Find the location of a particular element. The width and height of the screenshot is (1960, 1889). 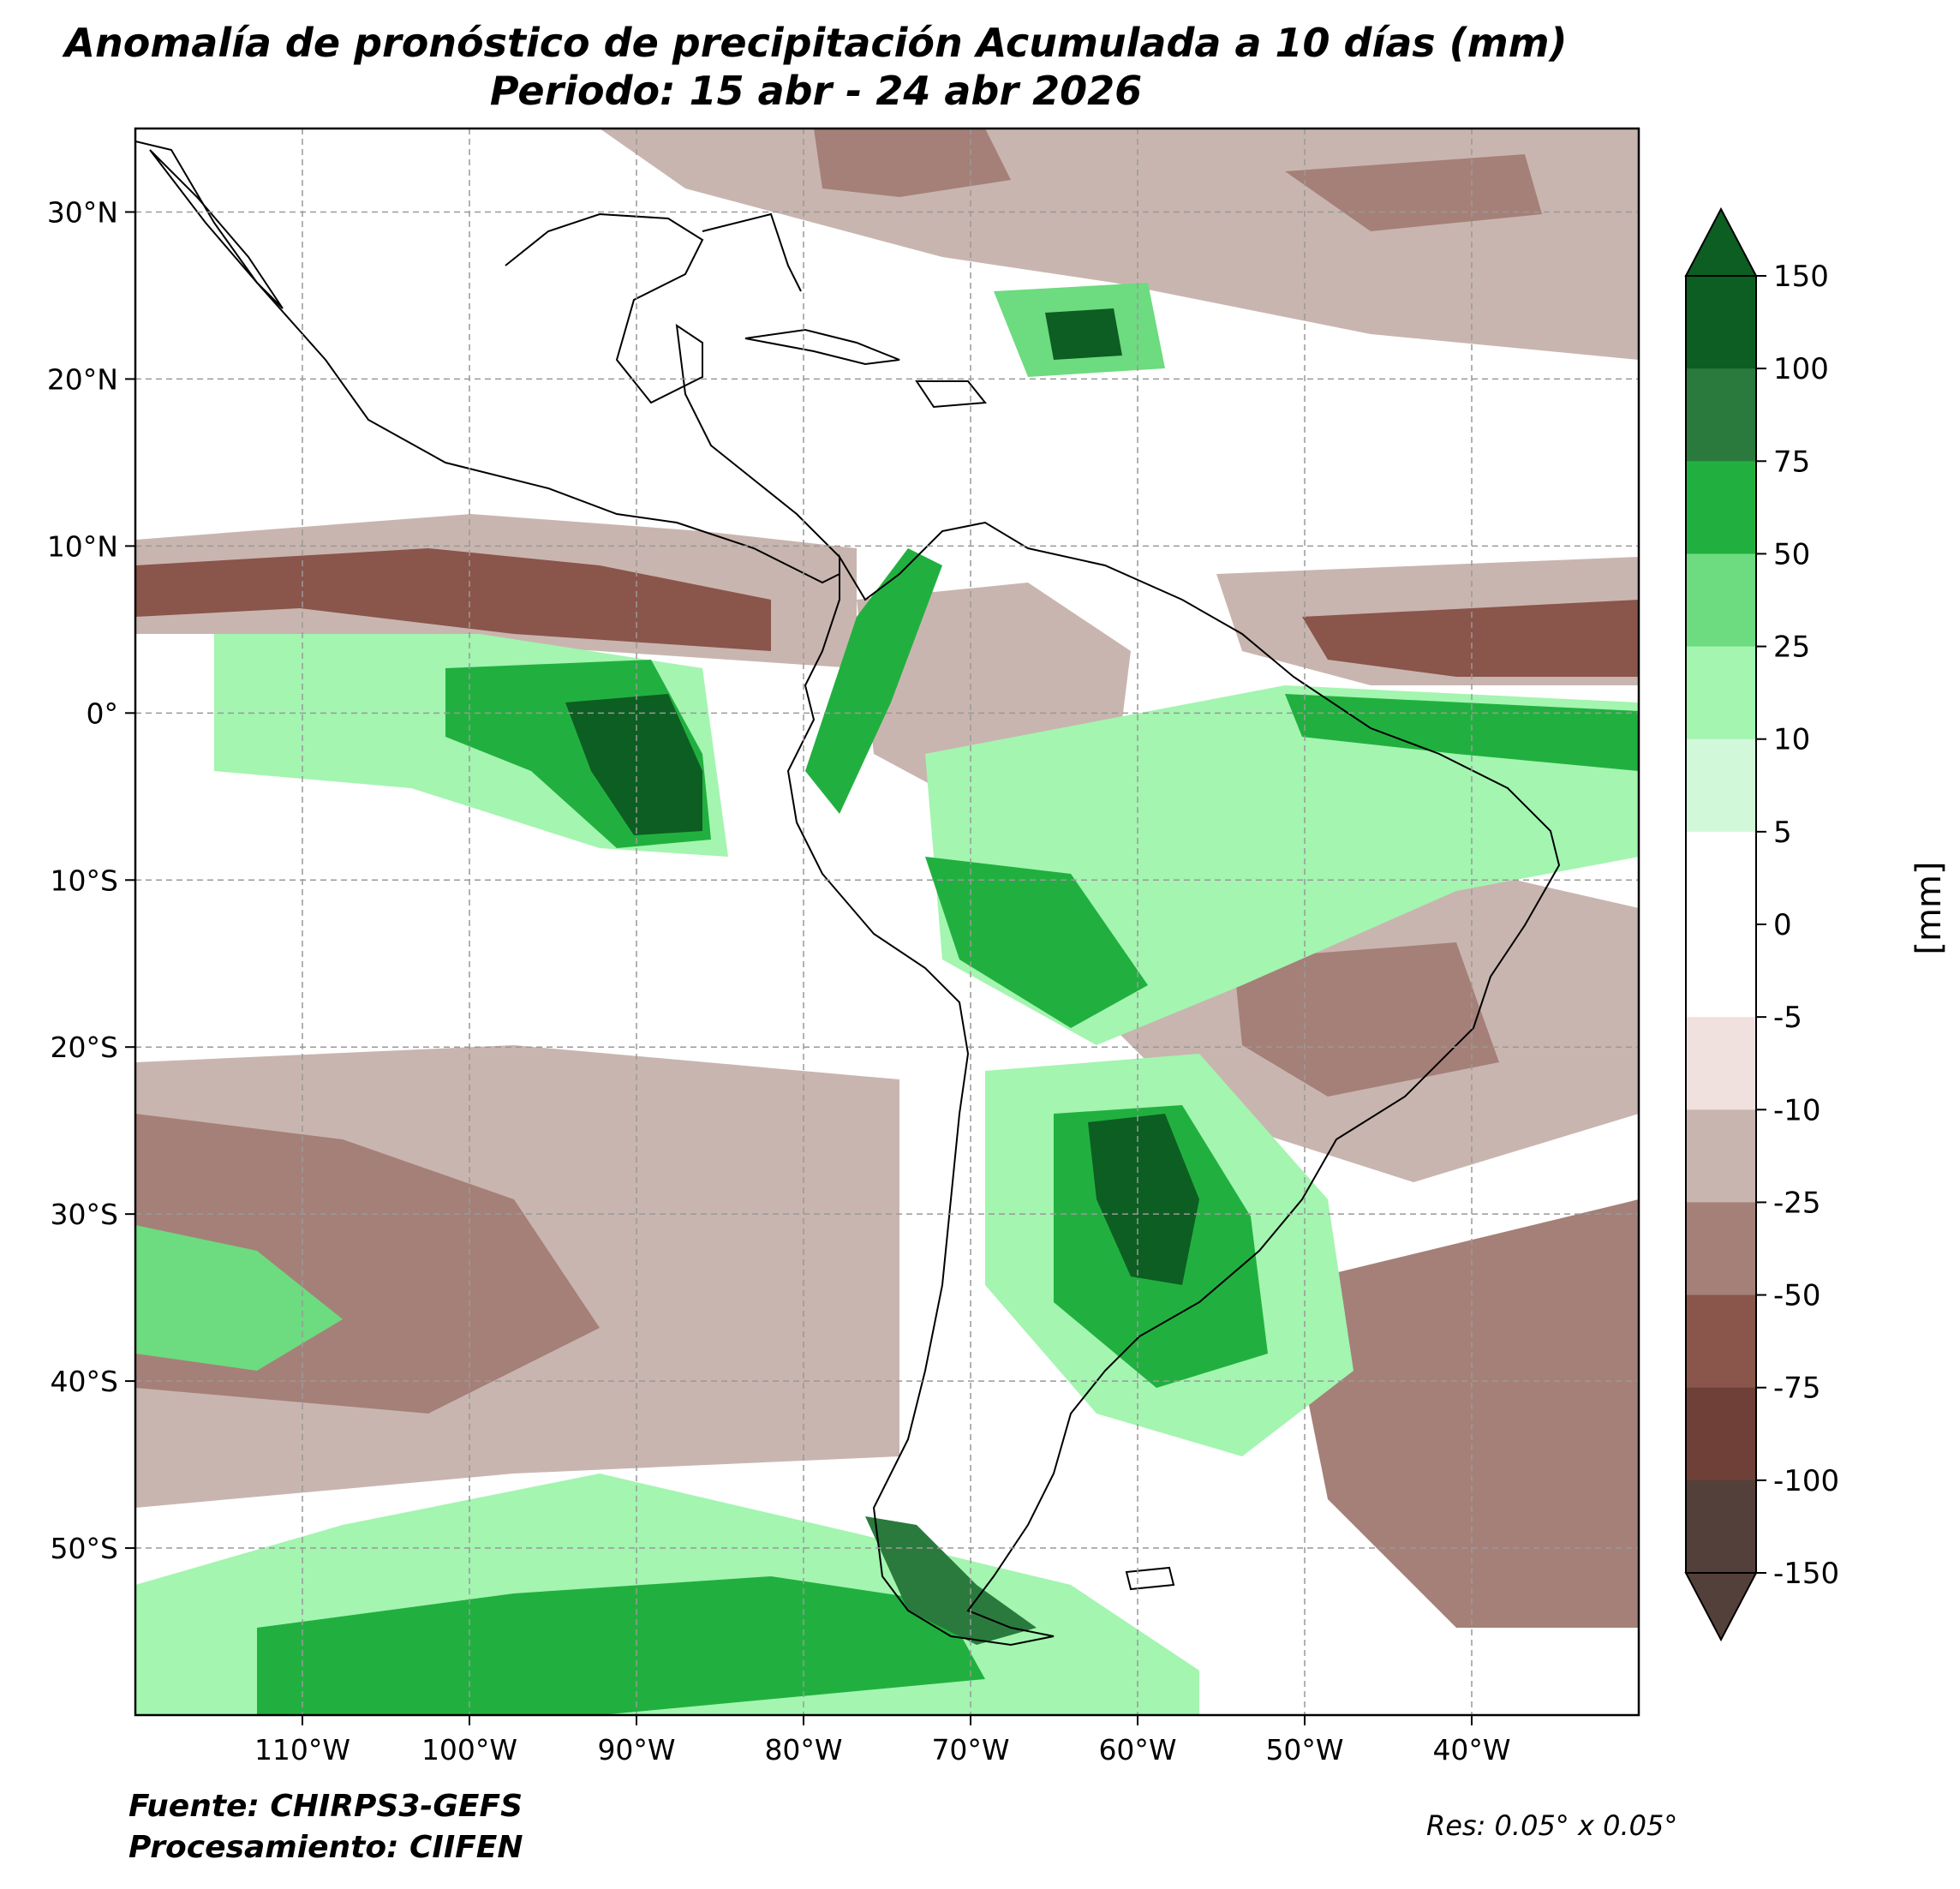

lat-tick-label: 20°S is located at coordinates (84, 1047).